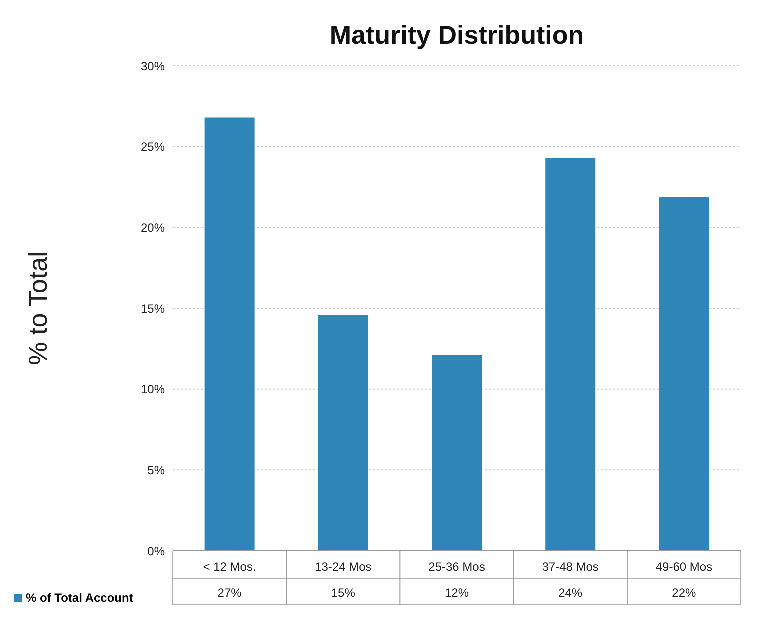  I want to click on y-tick-label: 10%, so click(153, 389).